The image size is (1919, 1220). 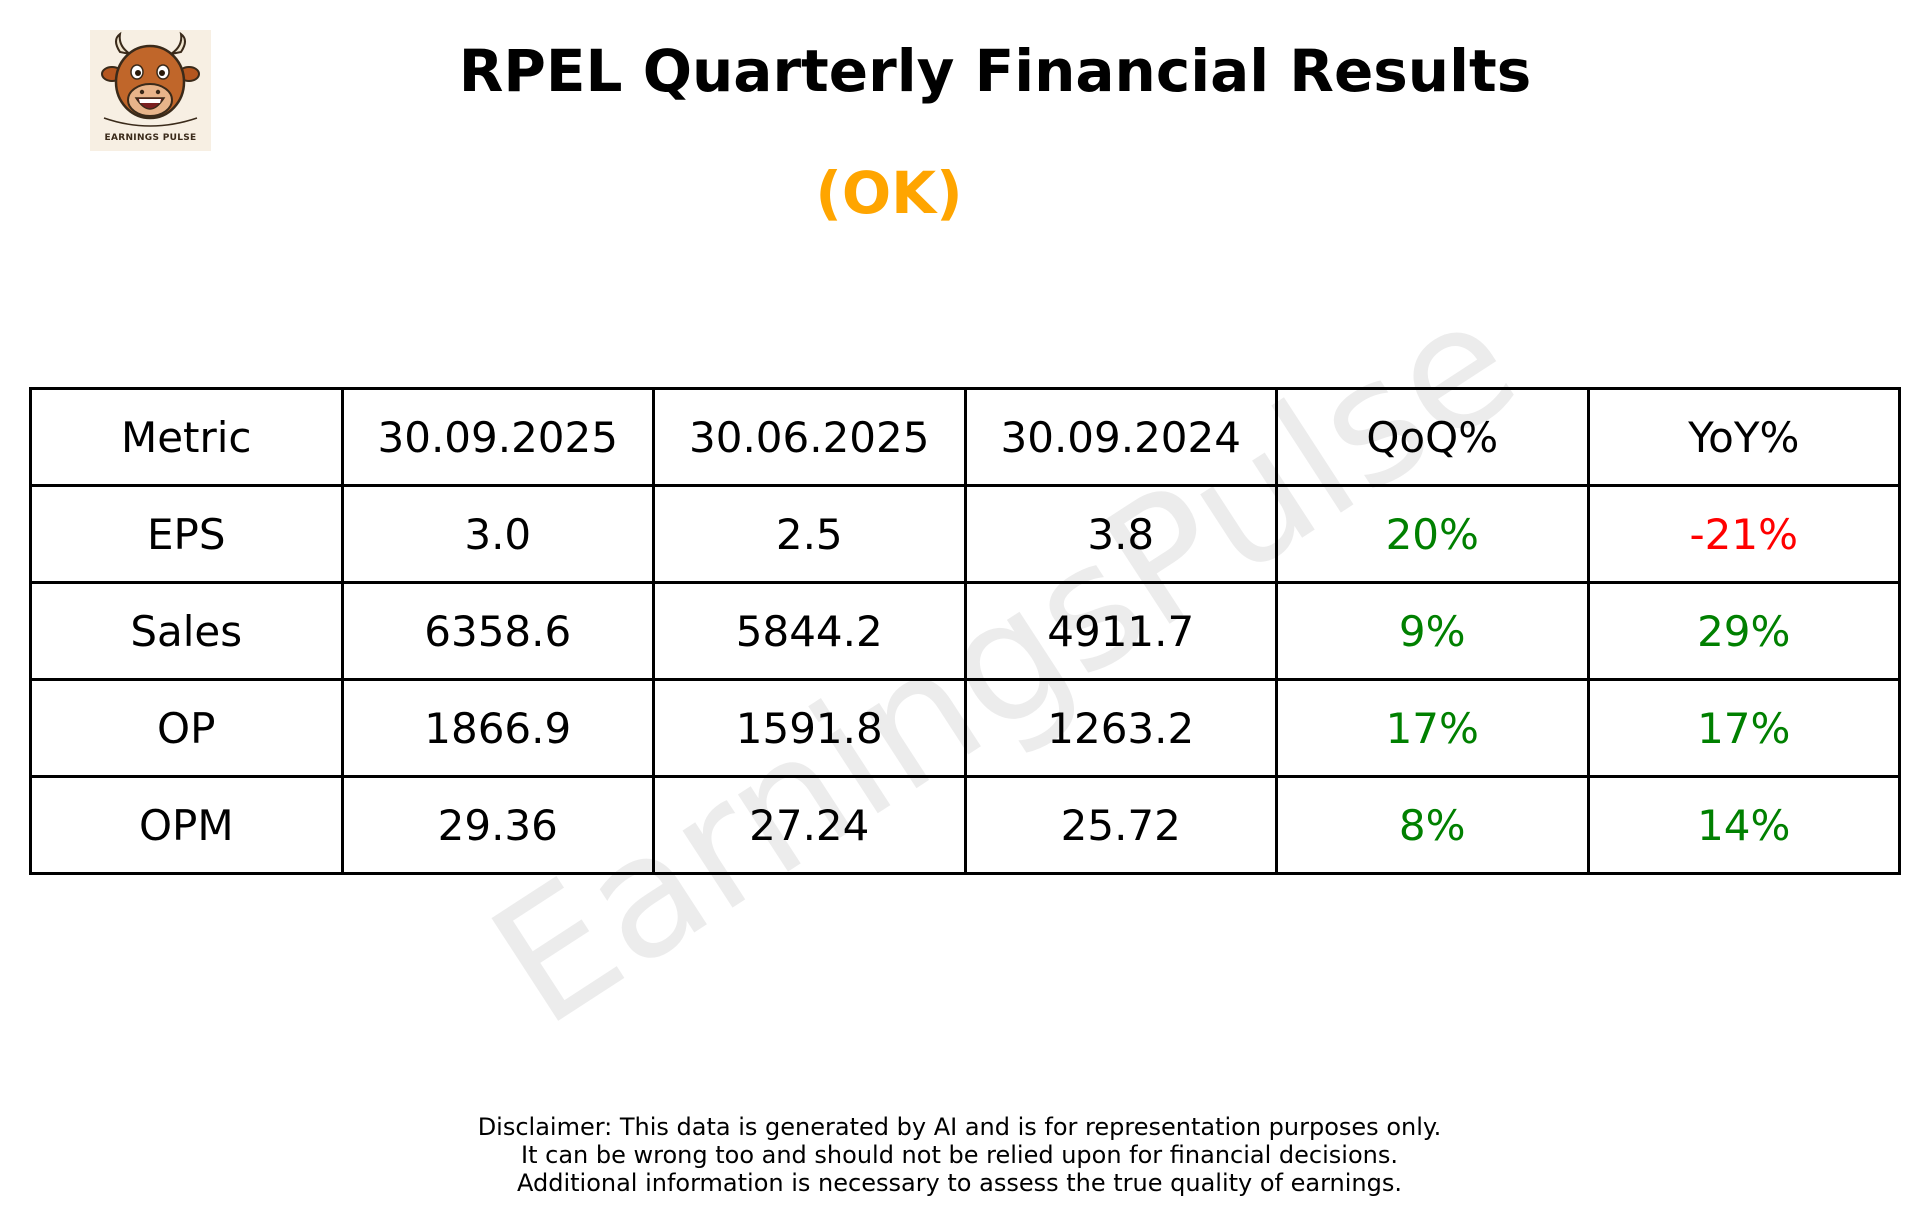 I want to click on q3-cell: 4911.7, so click(x=1120, y=631).